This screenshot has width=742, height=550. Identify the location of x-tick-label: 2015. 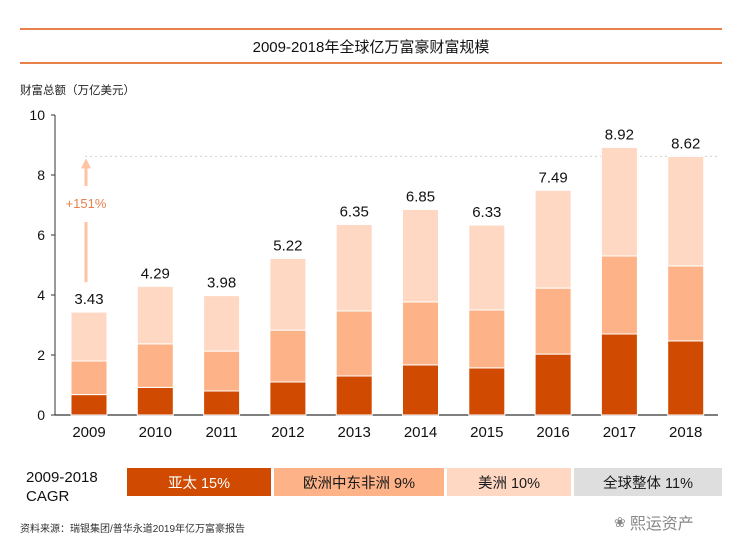
(486, 432).